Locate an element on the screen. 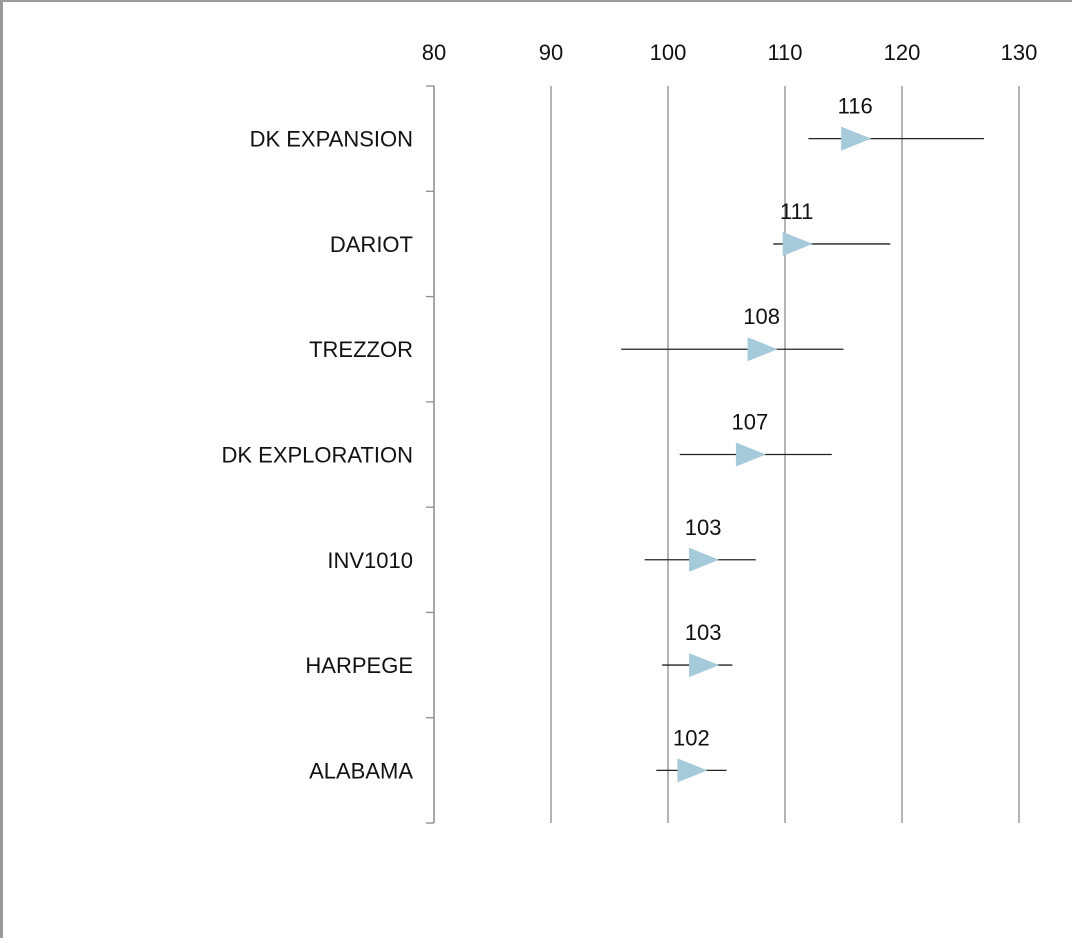  markers is located at coordinates (774, 454).